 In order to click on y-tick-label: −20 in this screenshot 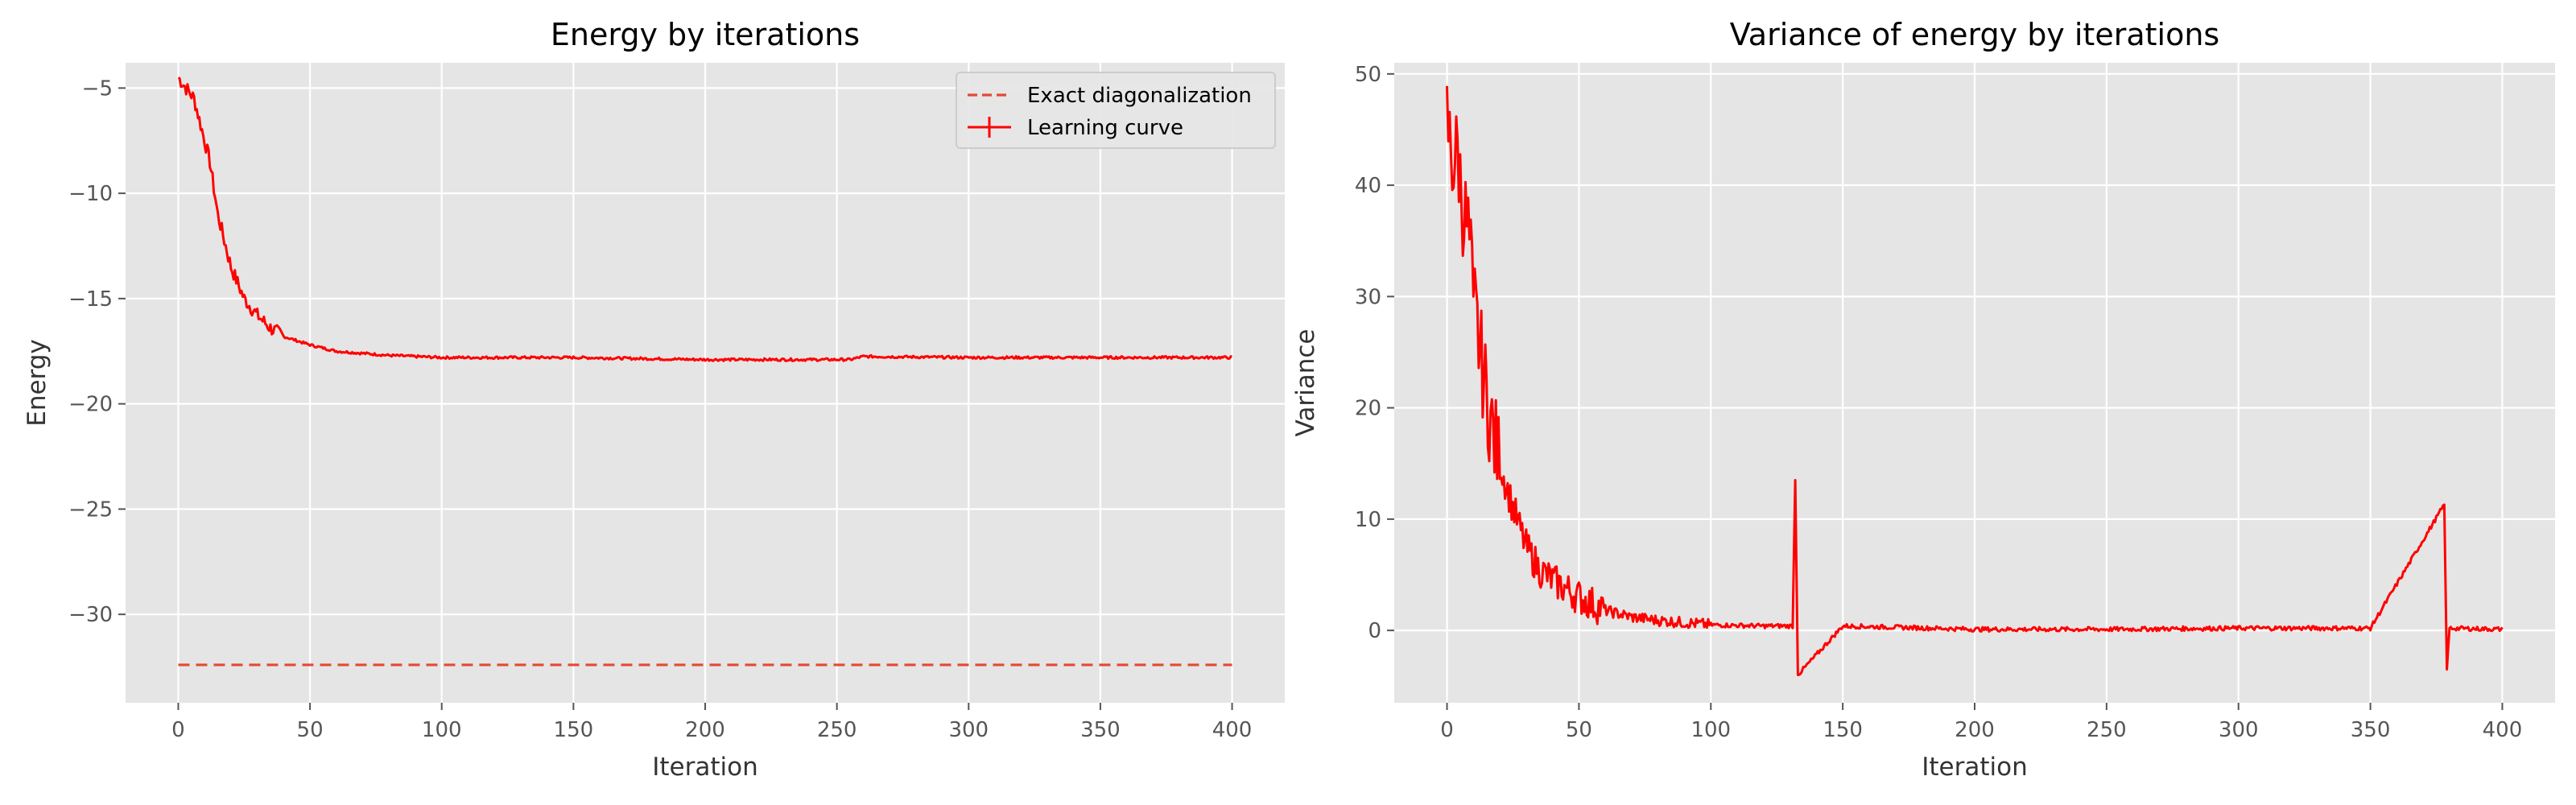, I will do `click(90, 405)`.